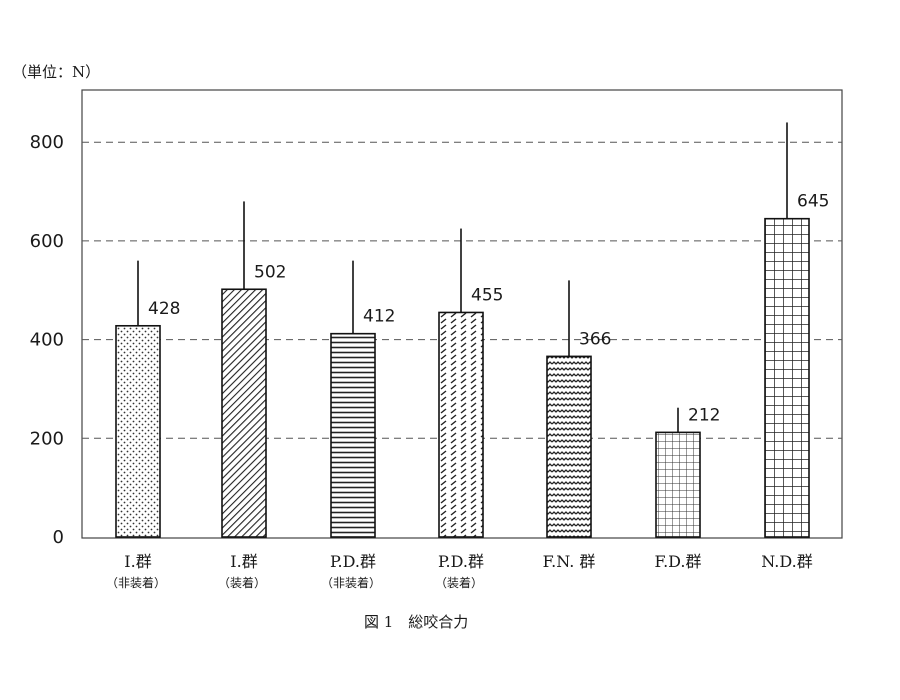  I want to click on data-label: 428, so click(164, 309).